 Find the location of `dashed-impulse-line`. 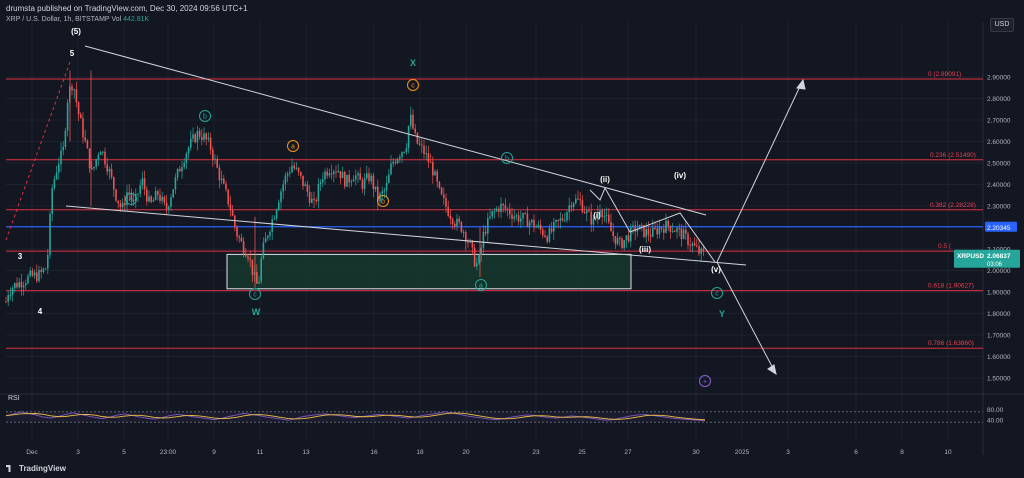

dashed-impulse-line is located at coordinates (38, 151).